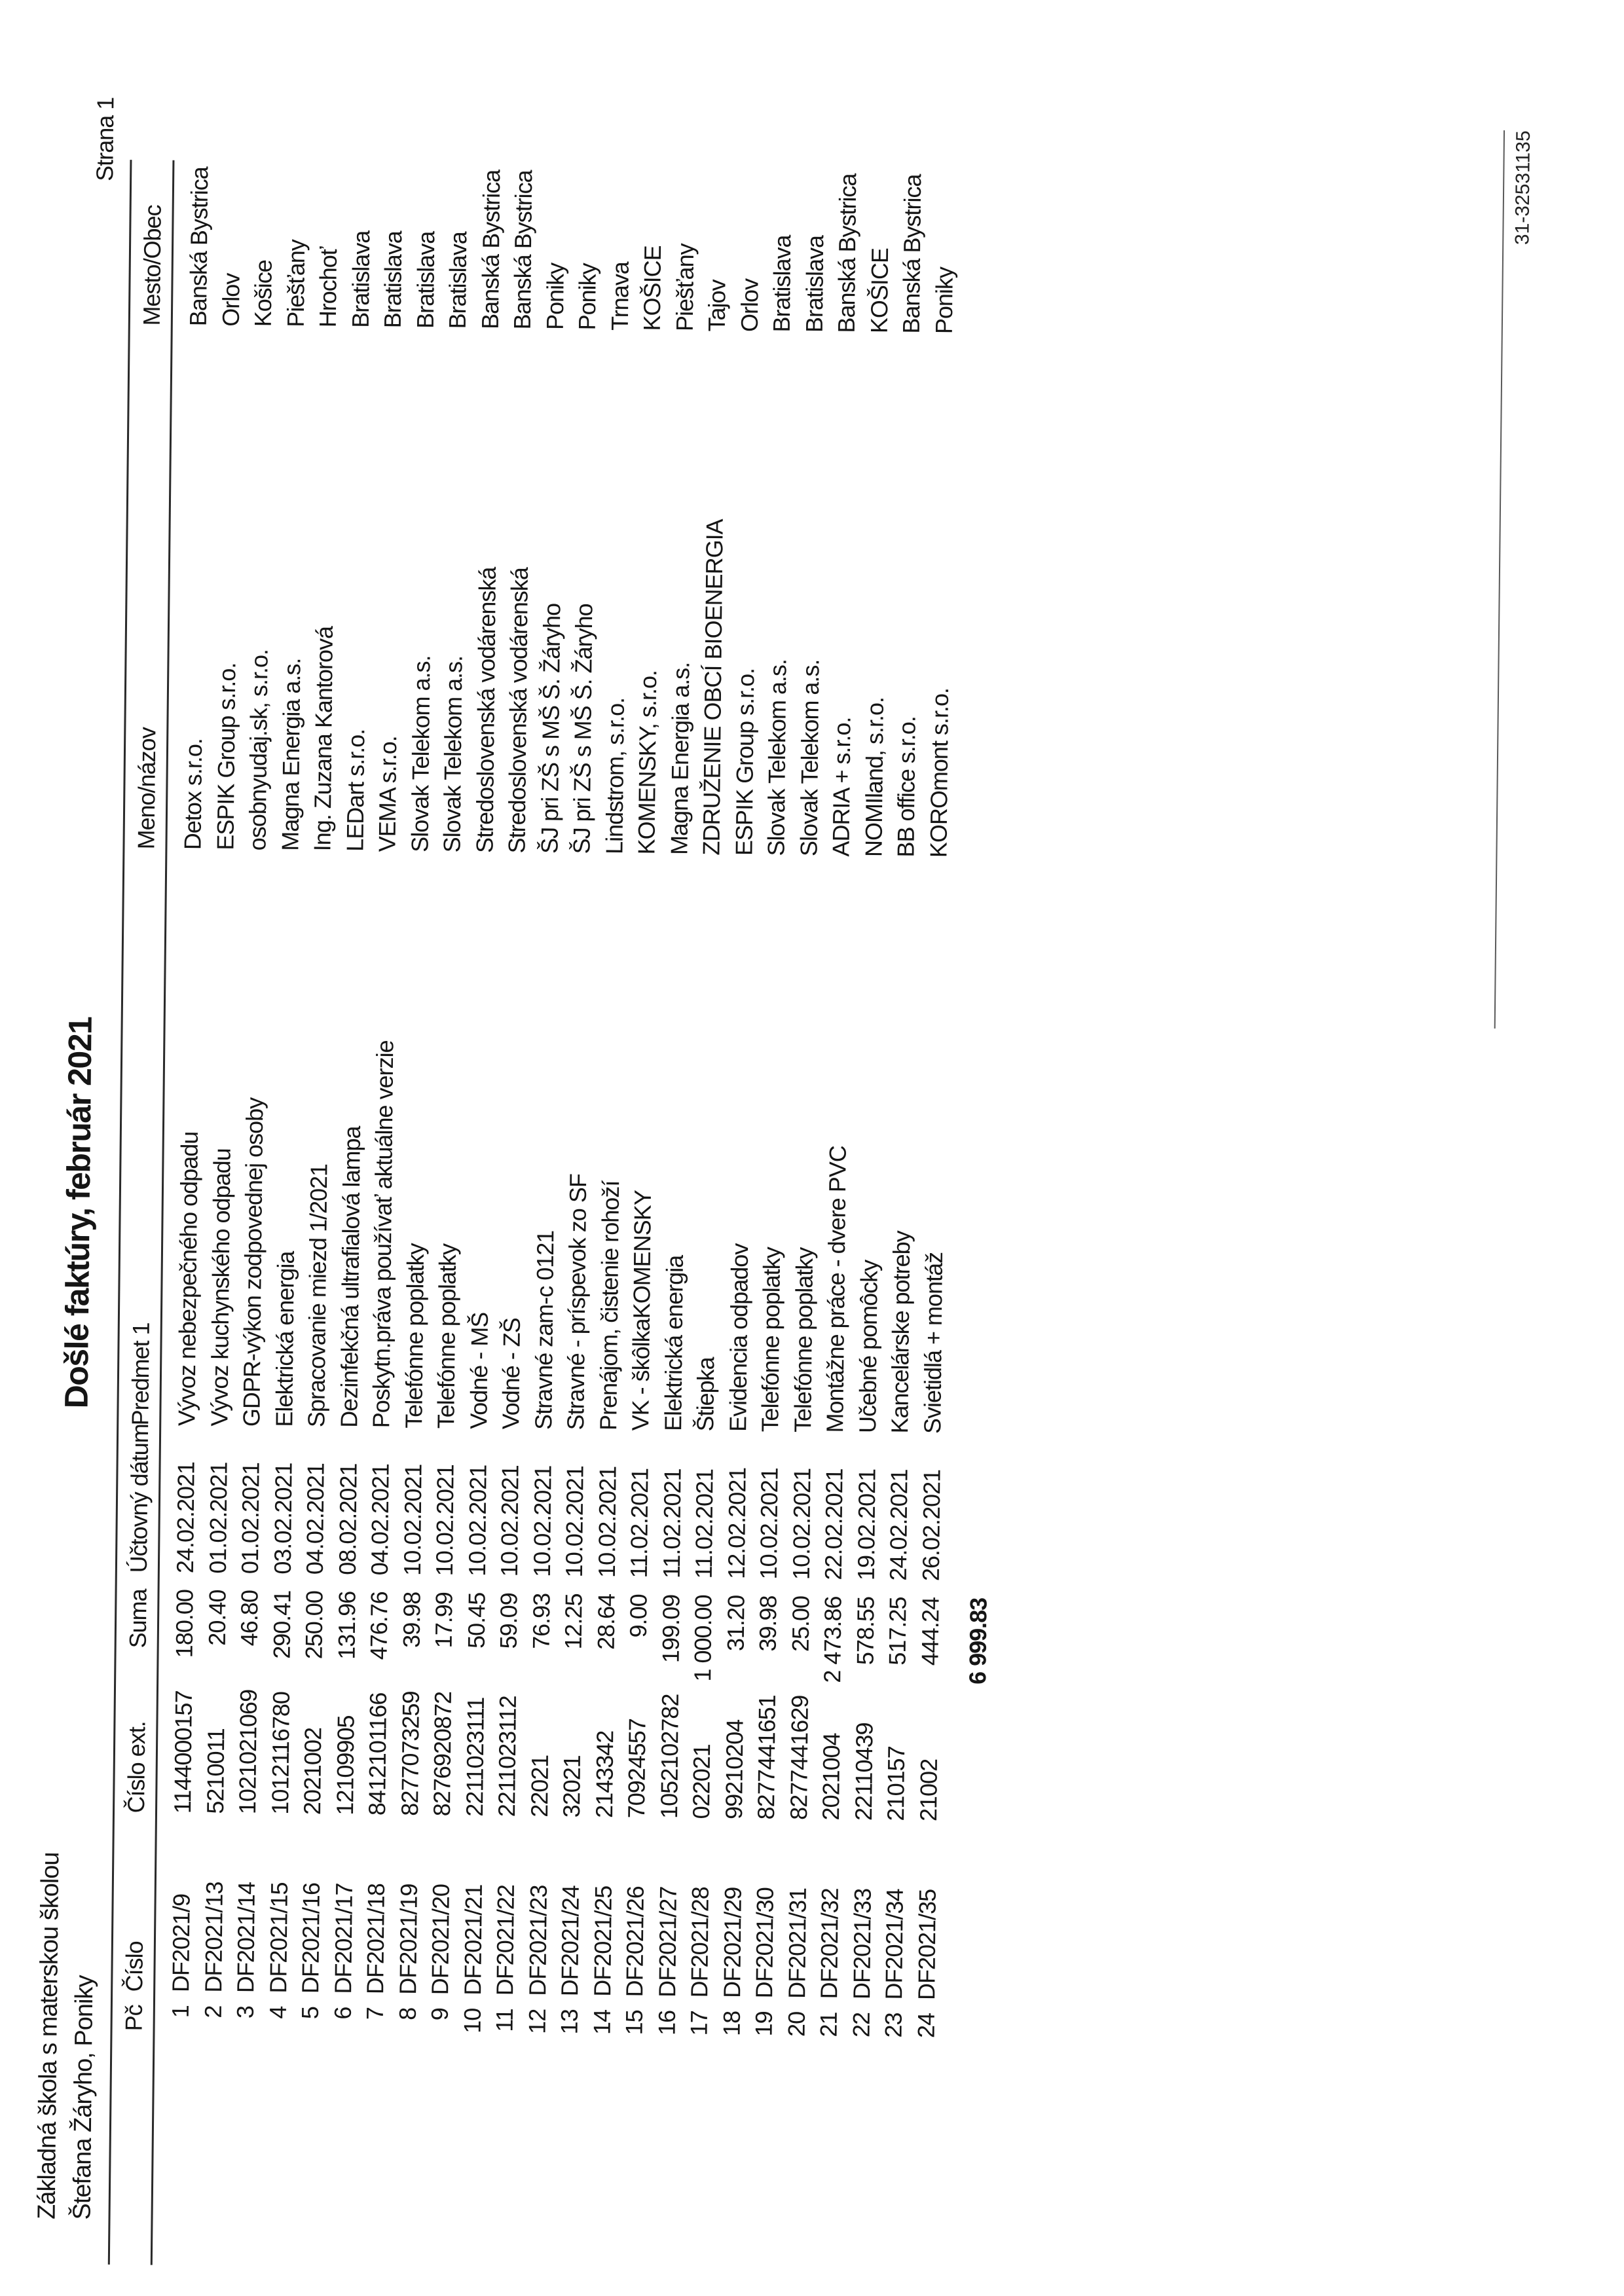 Image resolution: width=1624 pixels, height=2296 pixels. Describe the element at coordinates (570, 1941) in the screenshot. I see `row-cislo: DF2021/24` at that location.